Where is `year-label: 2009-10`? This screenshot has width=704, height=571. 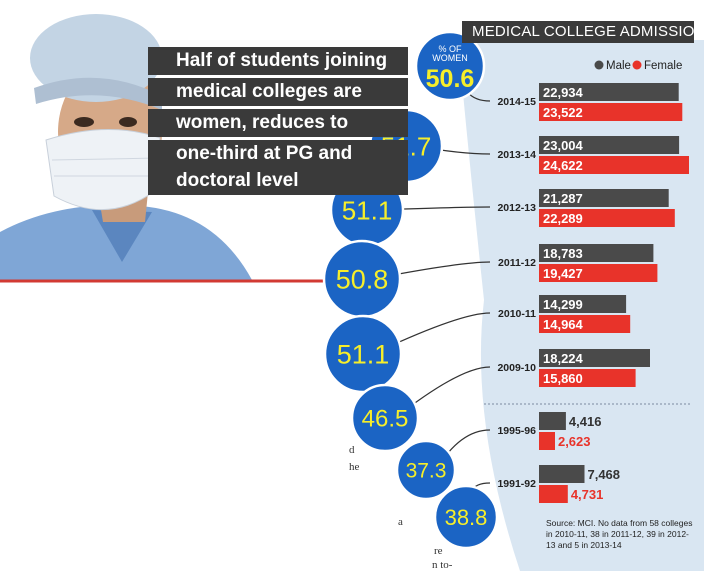 year-label: 2009-10 is located at coordinates (516, 368).